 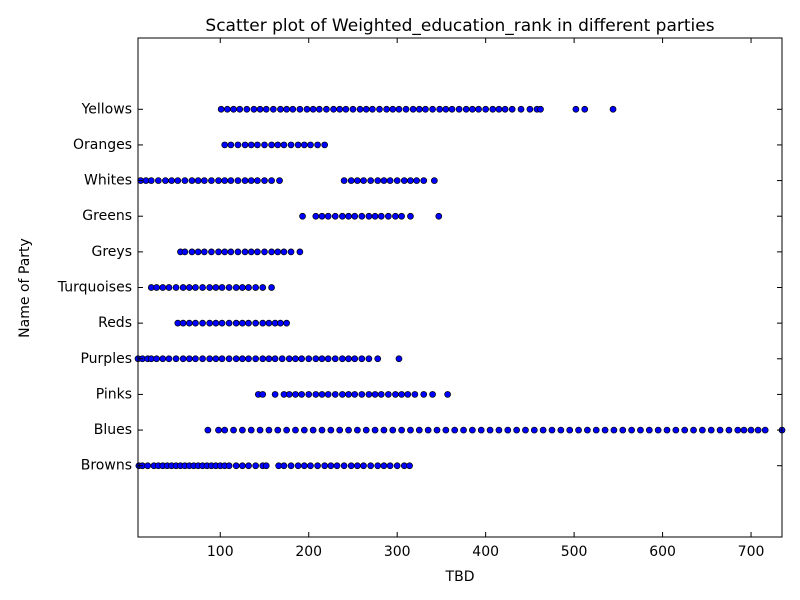 I want to click on y-tick-label: Reds, so click(x=115, y=323).